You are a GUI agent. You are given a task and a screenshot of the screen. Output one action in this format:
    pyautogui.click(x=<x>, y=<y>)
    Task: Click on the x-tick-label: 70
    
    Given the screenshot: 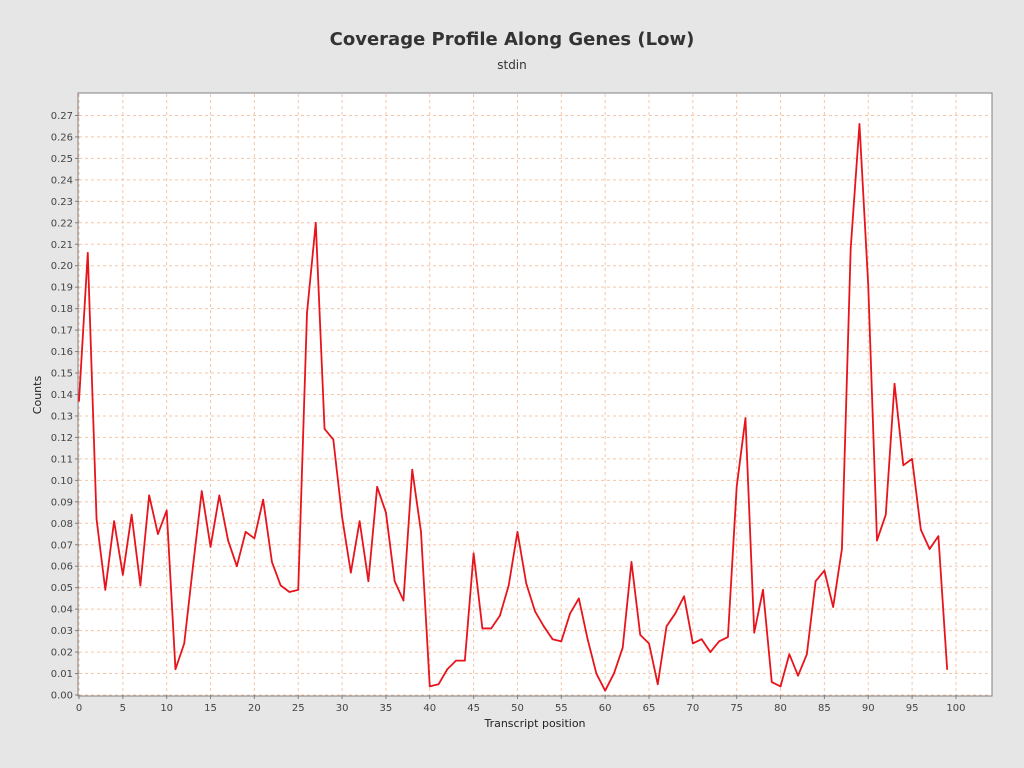 What is the action you would take?
    pyautogui.click(x=692, y=708)
    